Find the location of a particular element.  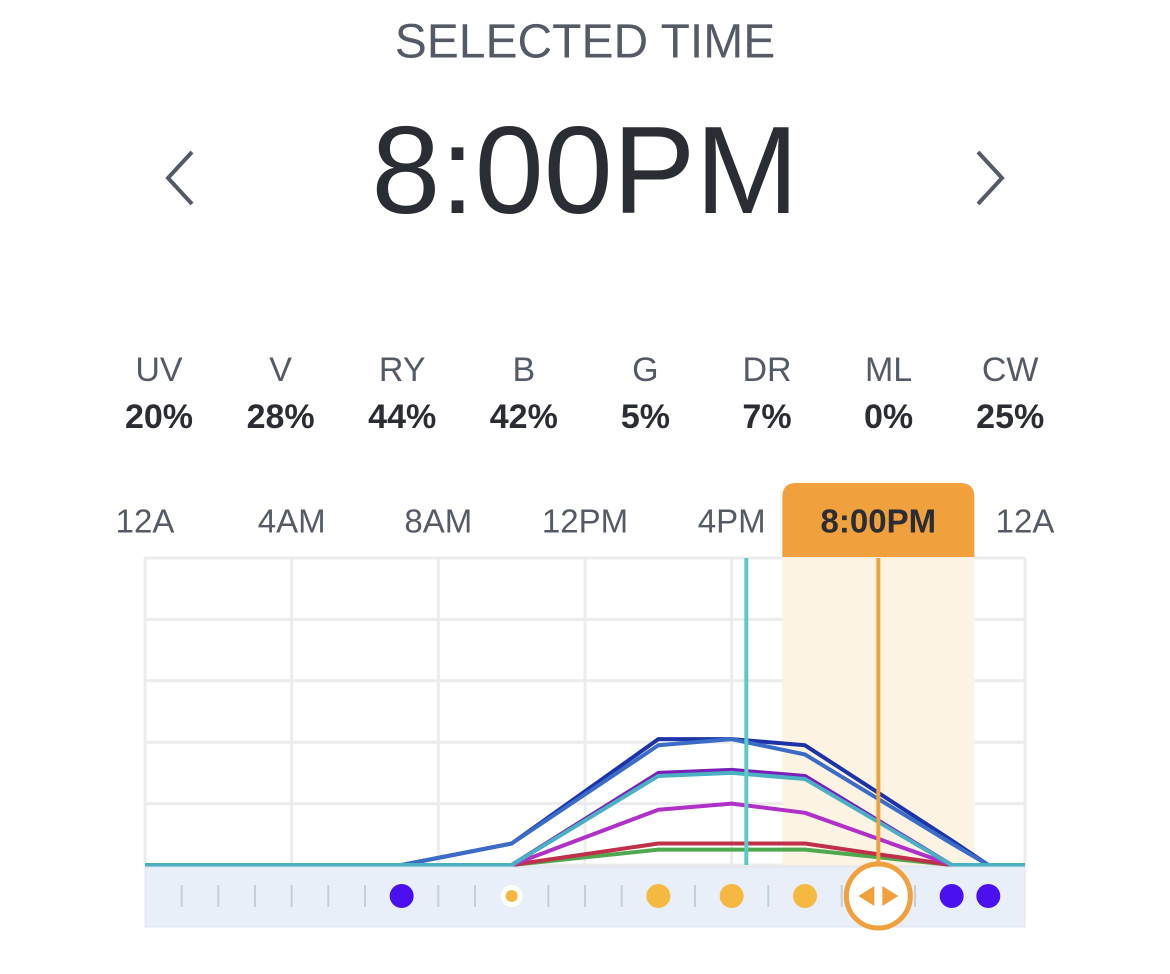

channel-value: 20% is located at coordinates (159, 417).